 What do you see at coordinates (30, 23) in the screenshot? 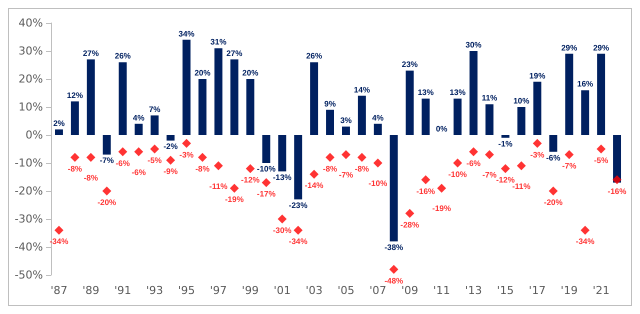
I see `y-tick-label: 40%` at bounding box center [30, 23].